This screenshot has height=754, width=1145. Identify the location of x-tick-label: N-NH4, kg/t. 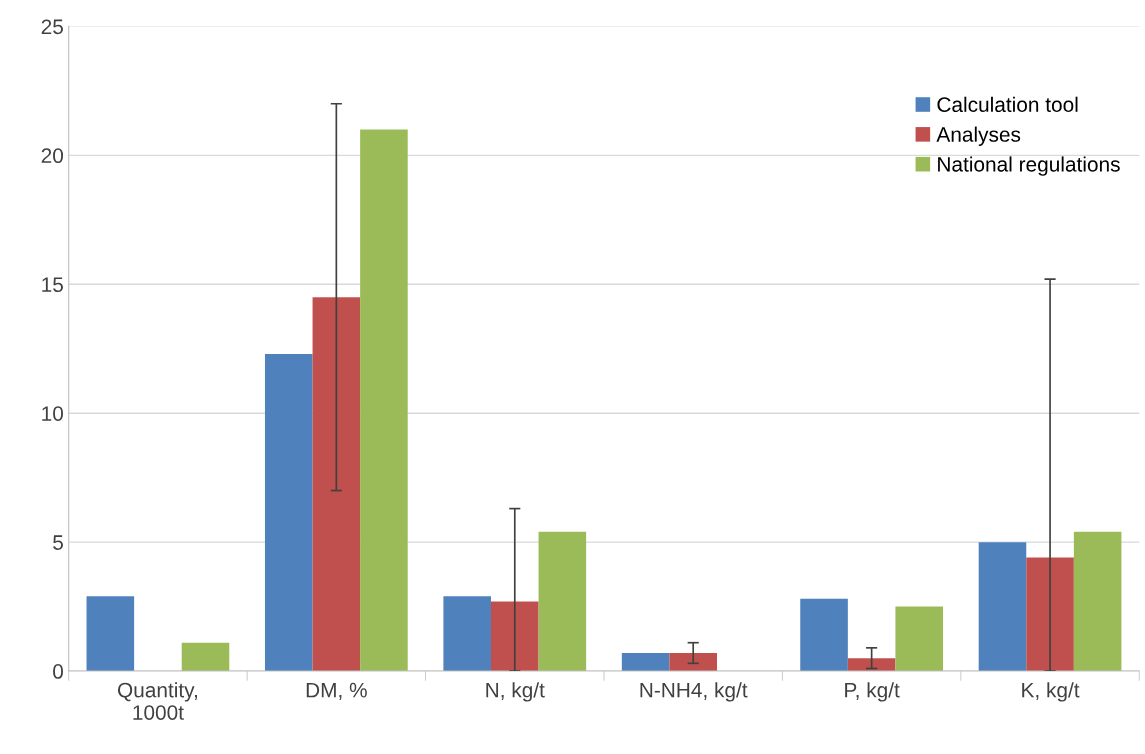
(694, 692).